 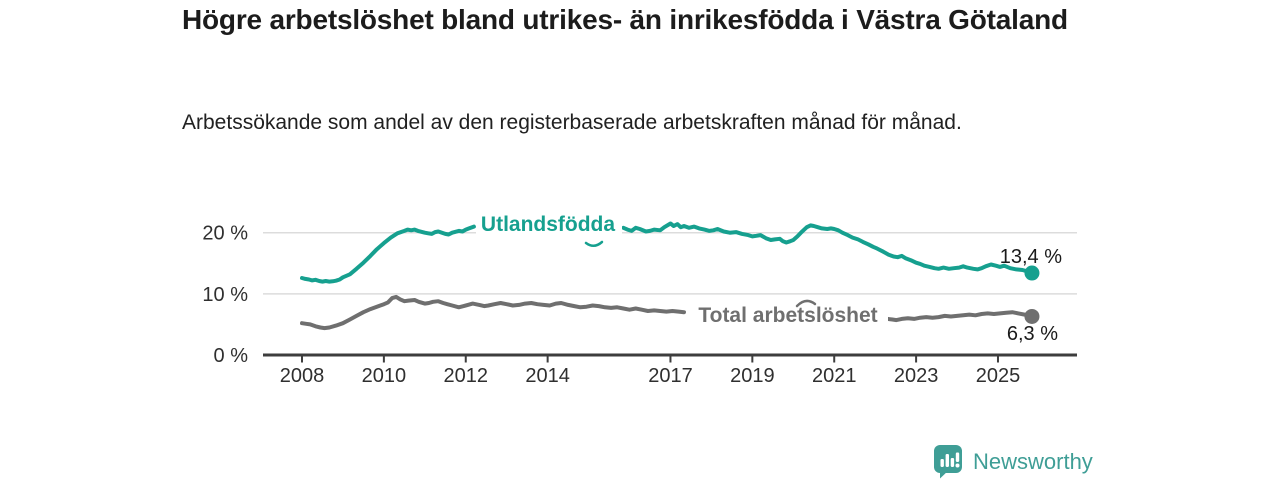 I want to click on x-axis-label-2012: 2012, so click(x=466, y=376).